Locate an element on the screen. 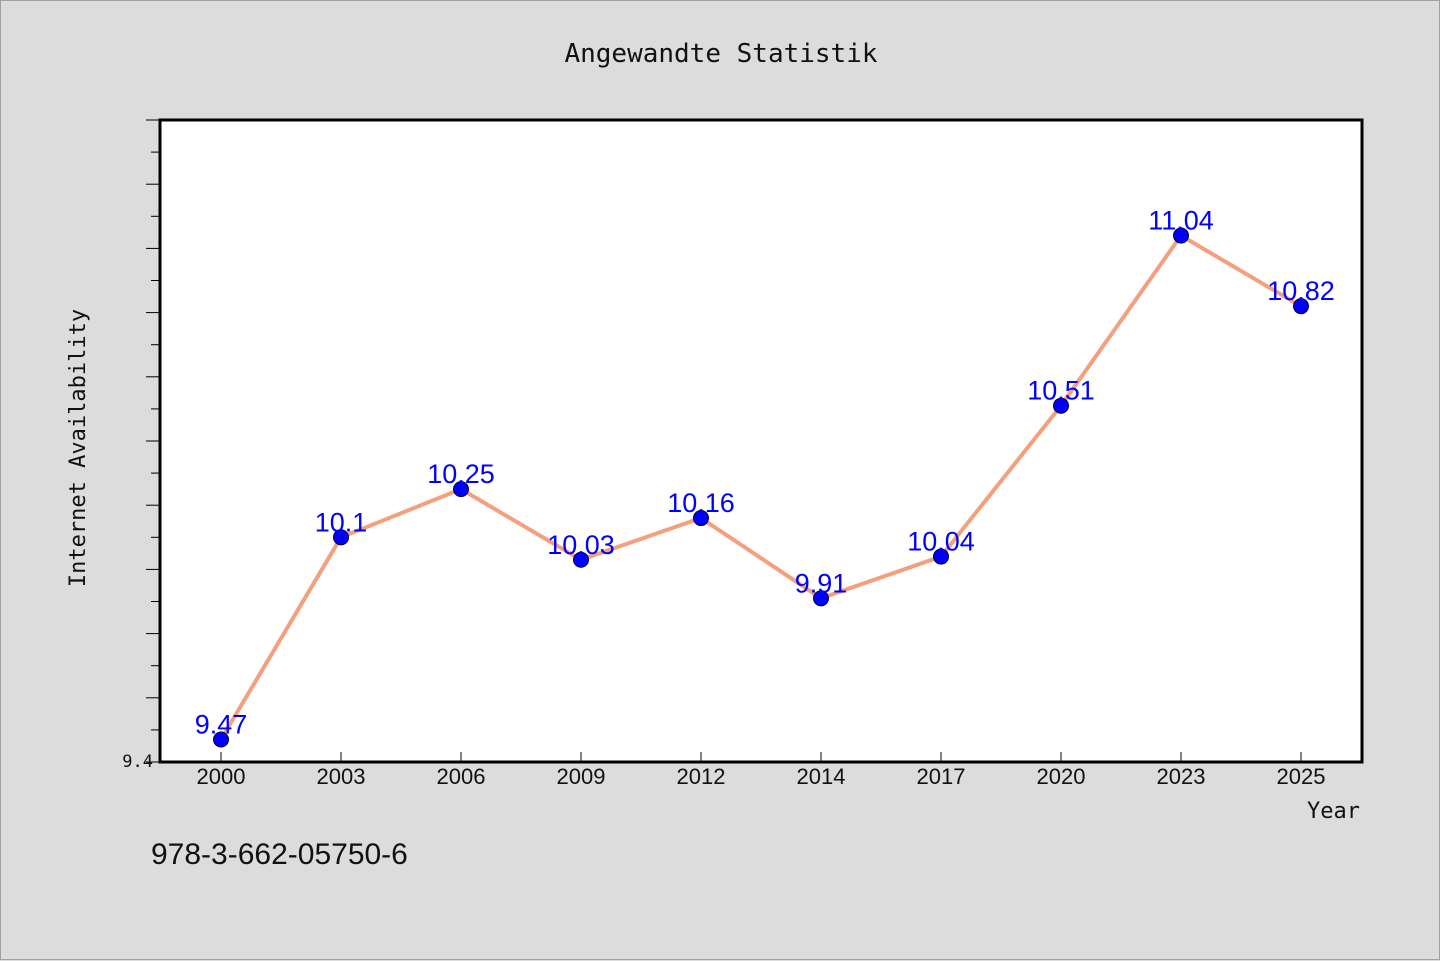 The height and width of the screenshot is (961, 1440). chart-title: Angewandte Statistik is located at coordinates (720, 54).